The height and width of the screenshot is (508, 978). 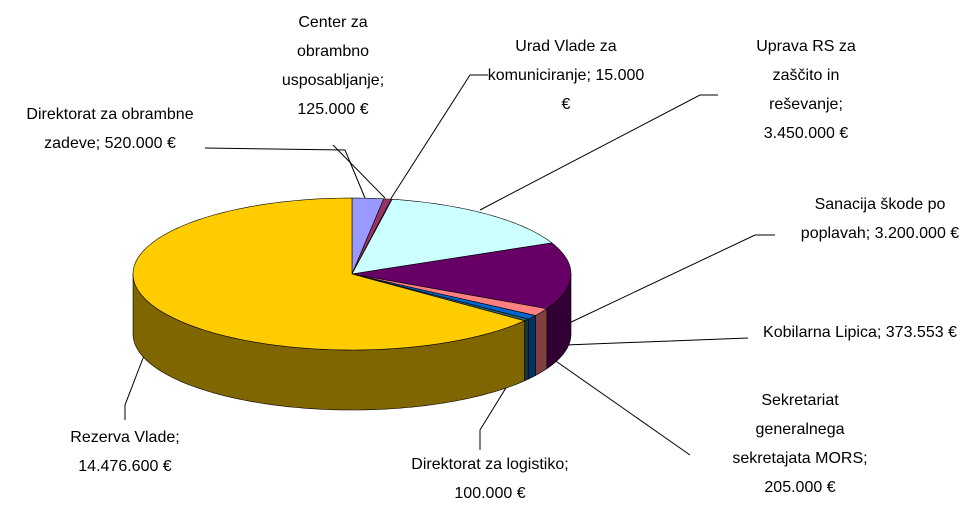 What do you see at coordinates (917, 233) in the screenshot?
I see `value-label: 3.200.000 €` at bounding box center [917, 233].